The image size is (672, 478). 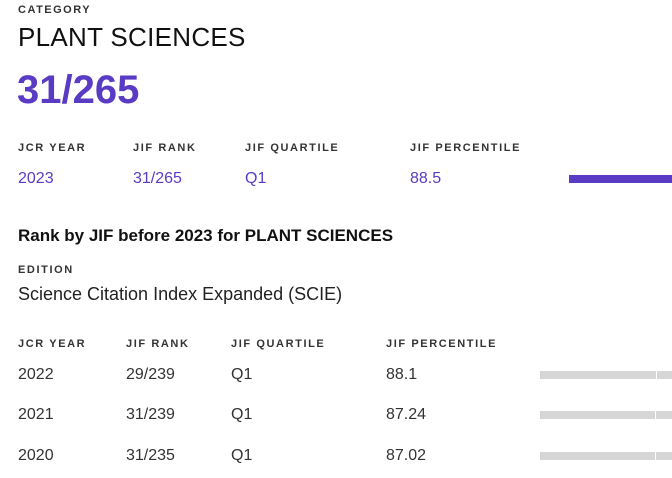 I want to click on header-jif-percentile: JIF PERCENTILE, so click(x=466, y=148).